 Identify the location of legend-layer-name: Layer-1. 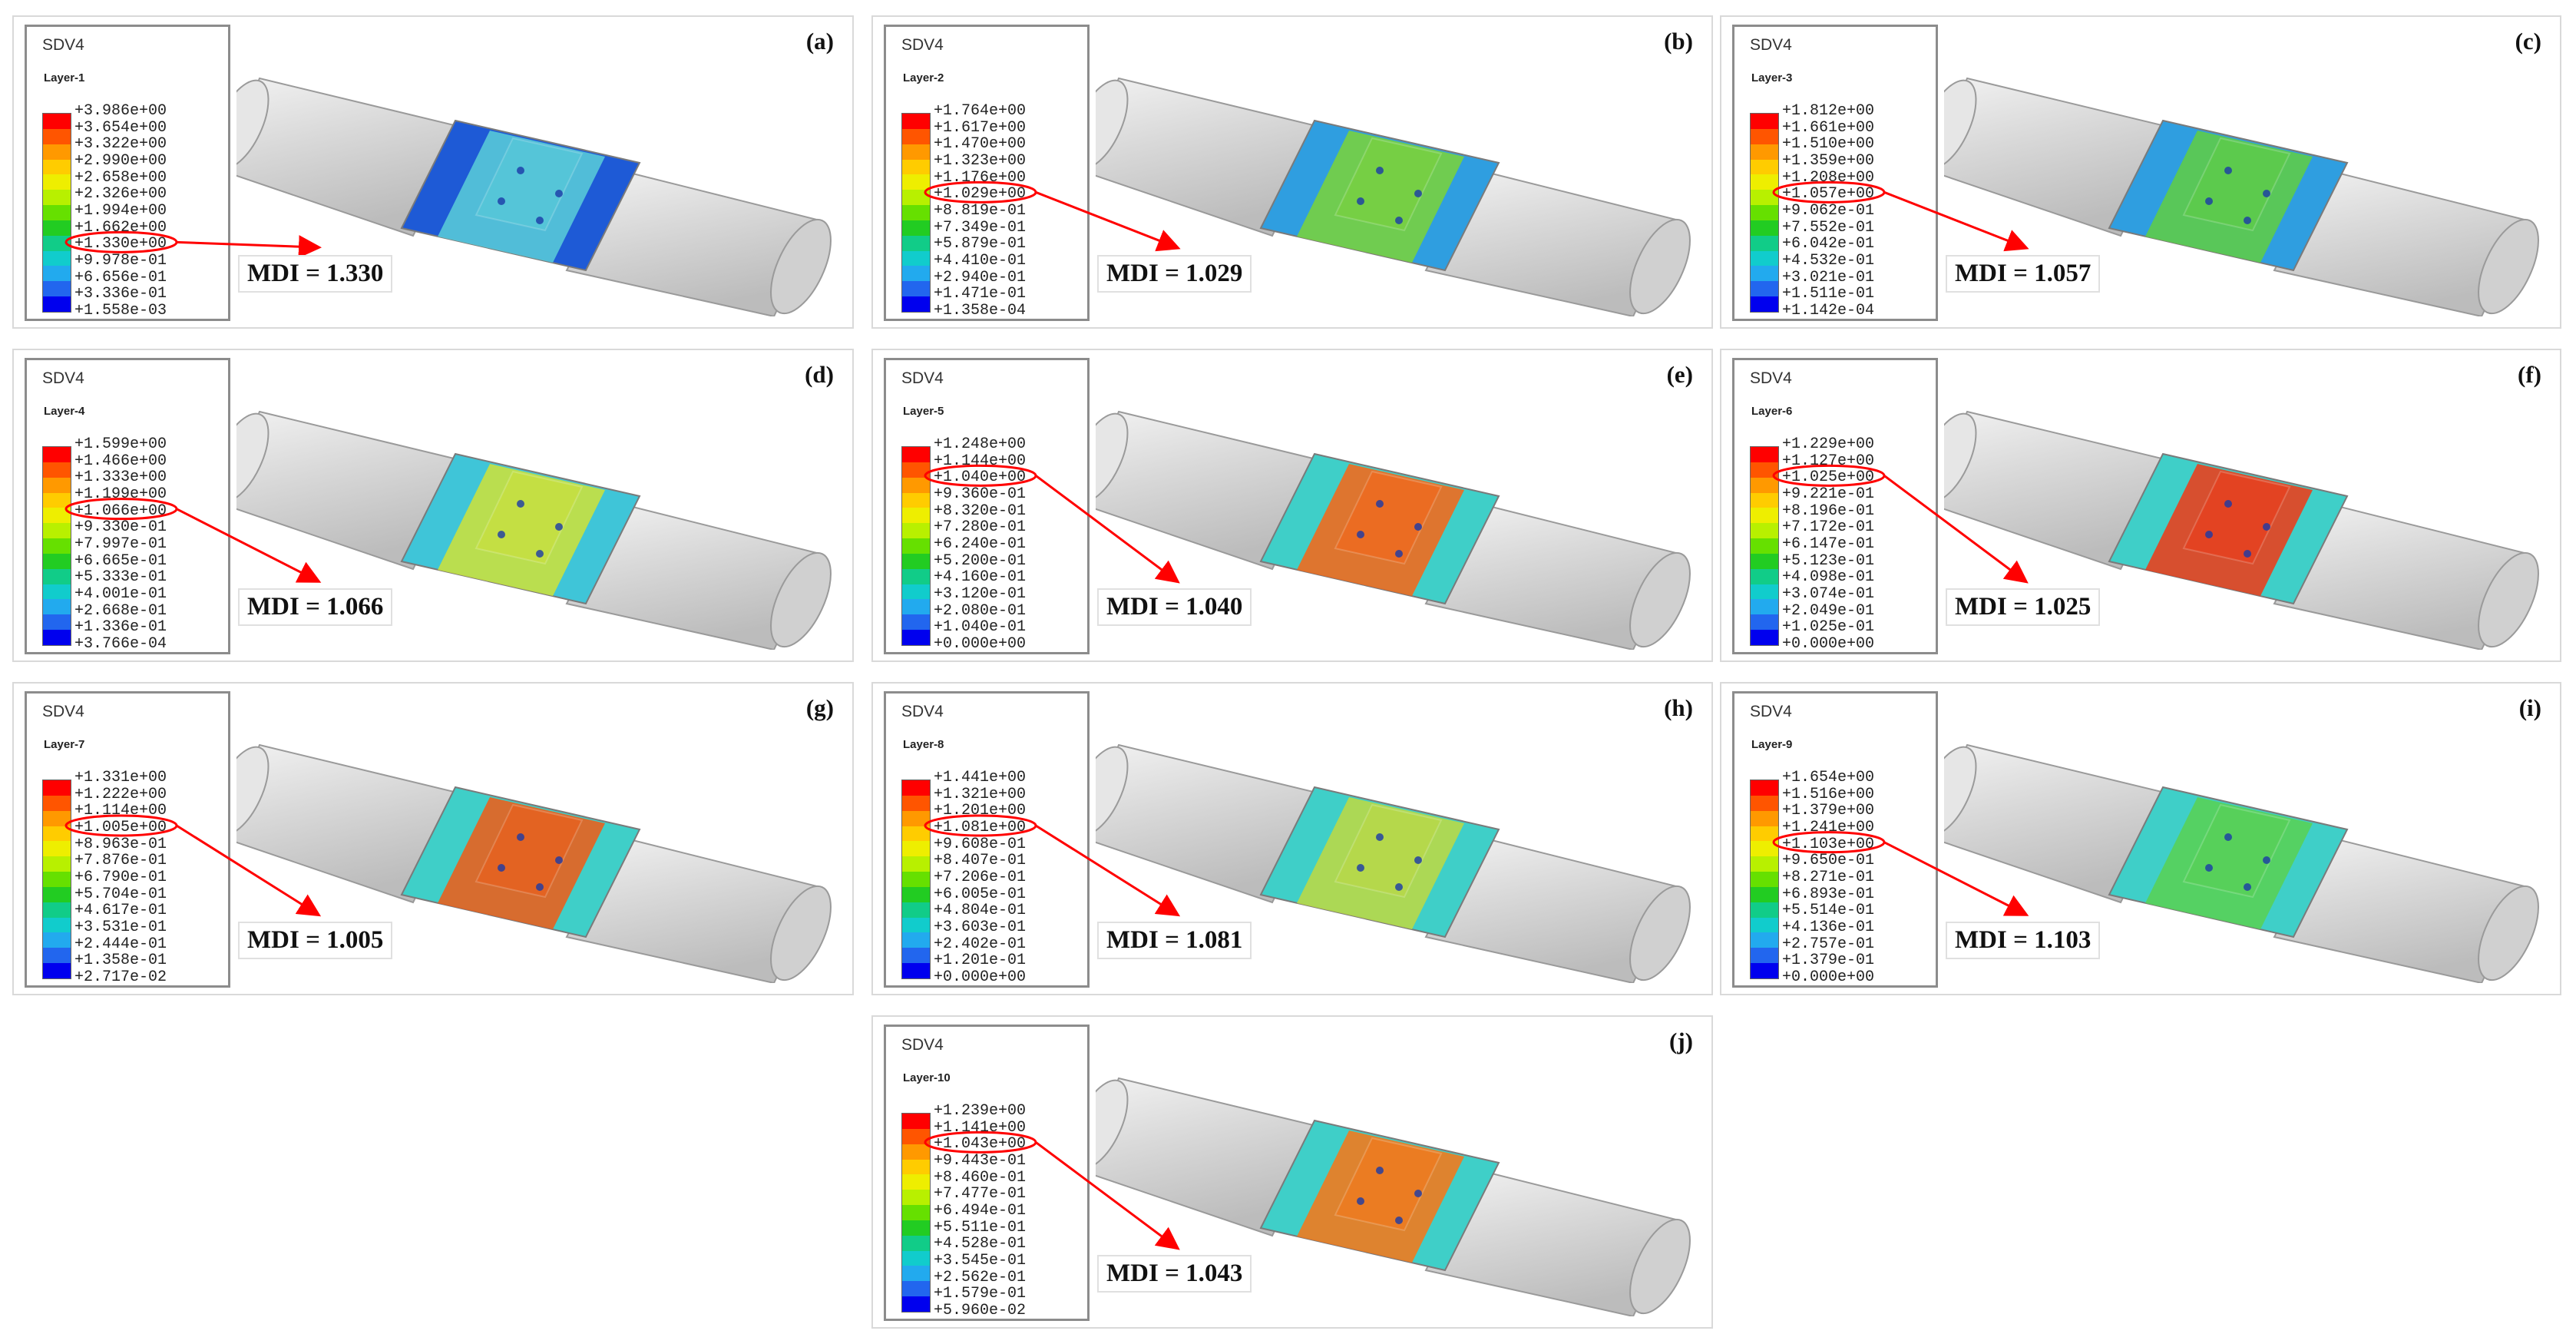
(64, 77).